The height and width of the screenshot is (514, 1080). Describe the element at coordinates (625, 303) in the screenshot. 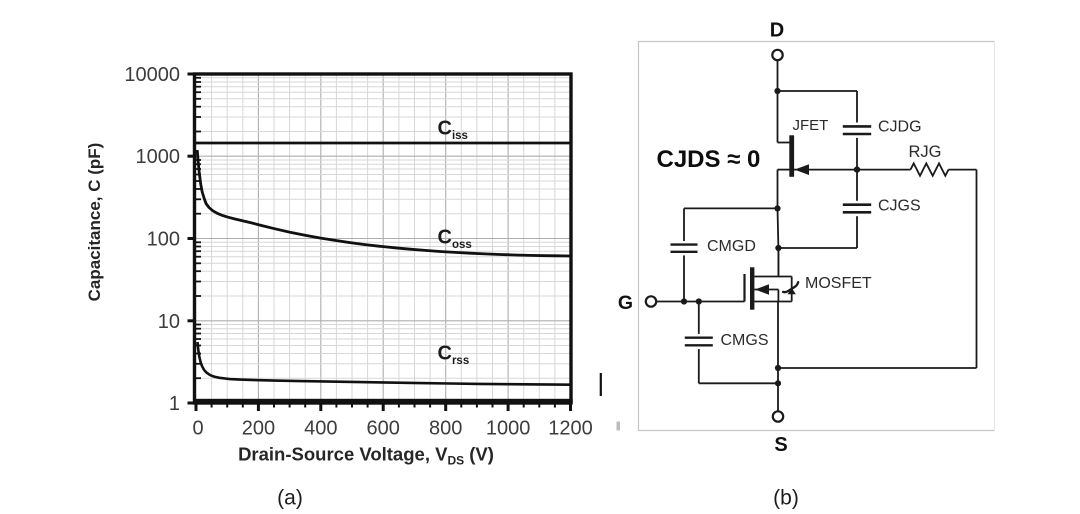

I see `svg-text: G` at that location.